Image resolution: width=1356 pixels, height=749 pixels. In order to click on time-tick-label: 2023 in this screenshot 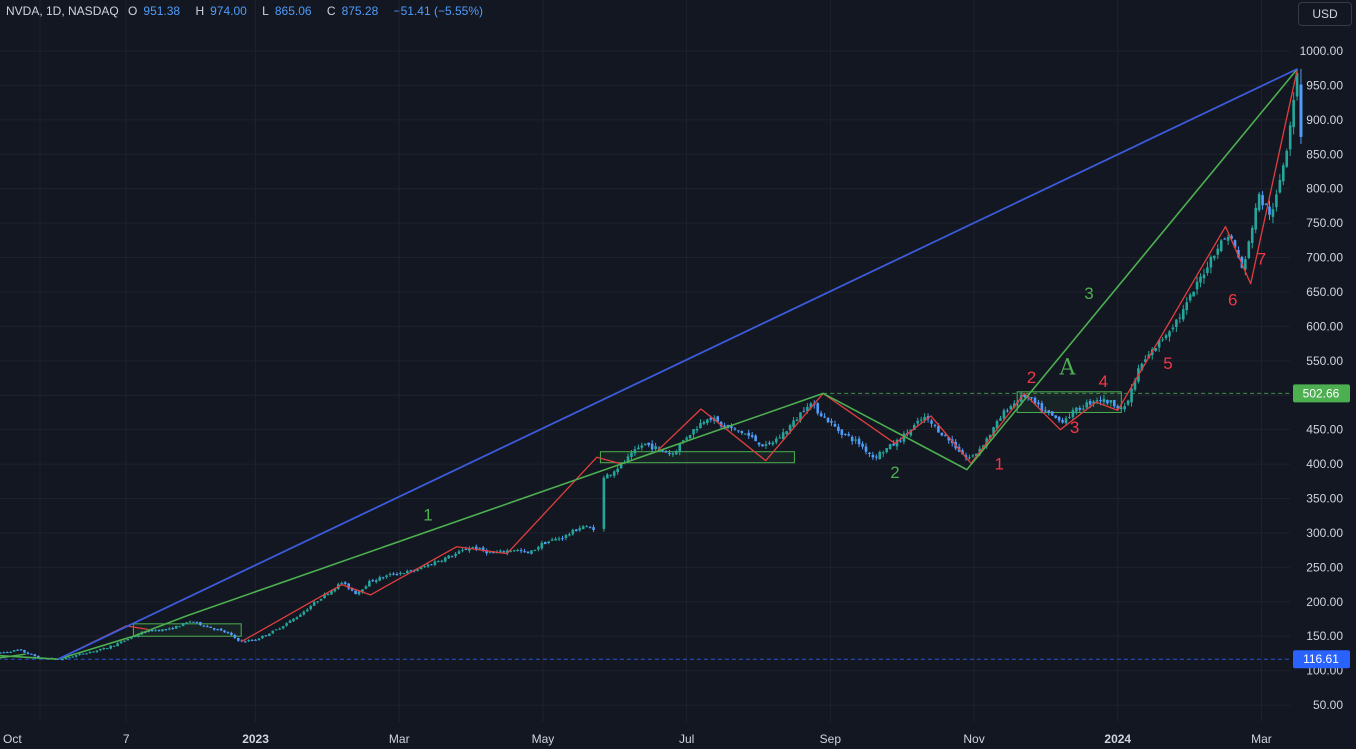, I will do `click(255, 739)`.